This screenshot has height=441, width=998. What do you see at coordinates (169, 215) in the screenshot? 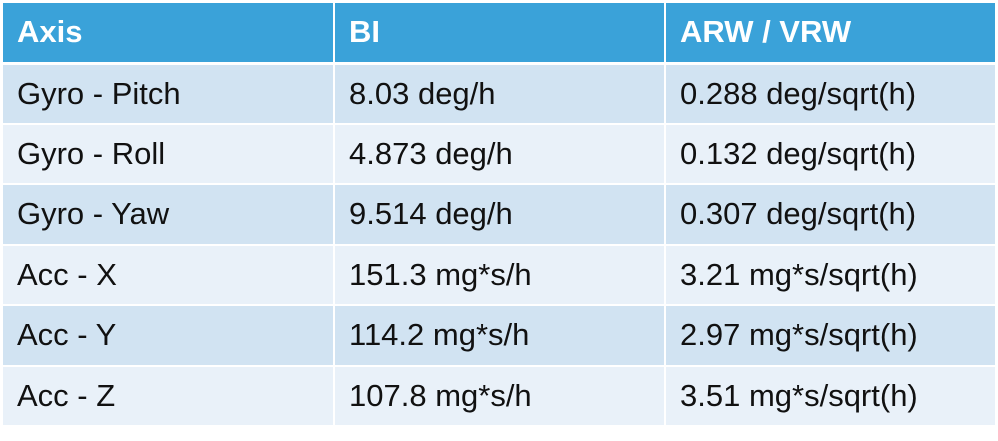
I see `cell-axis: Gyro - Yaw` at bounding box center [169, 215].